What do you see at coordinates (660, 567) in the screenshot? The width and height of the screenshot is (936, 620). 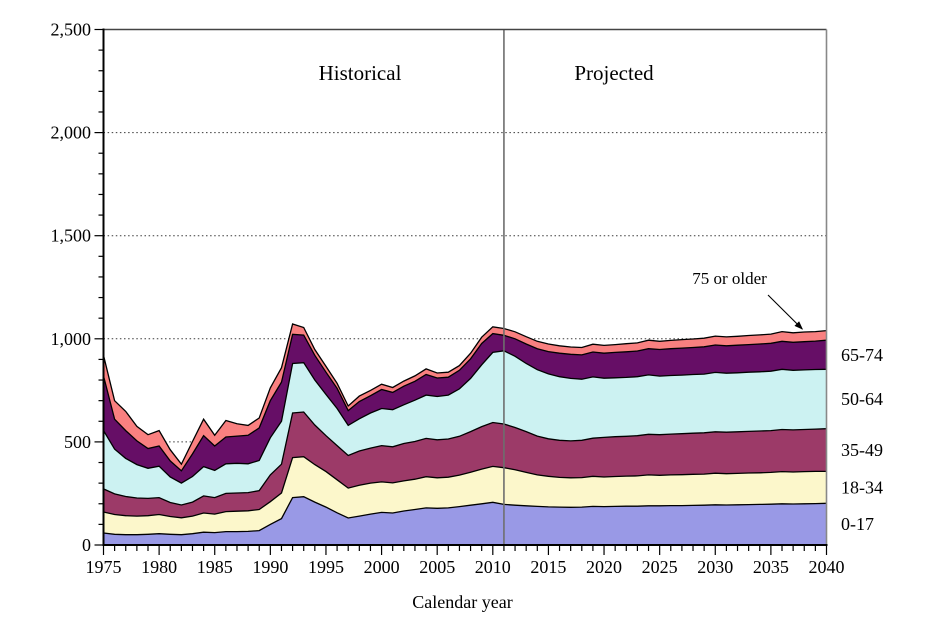 I see `x-tick-label: 2025` at bounding box center [660, 567].